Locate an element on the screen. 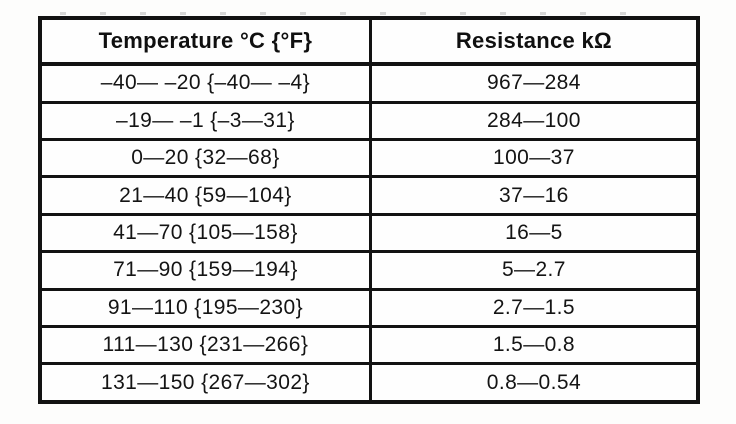 The height and width of the screenshot is (424, 736). resistance-cell: 967—284 is located at coordinates (534, 83).